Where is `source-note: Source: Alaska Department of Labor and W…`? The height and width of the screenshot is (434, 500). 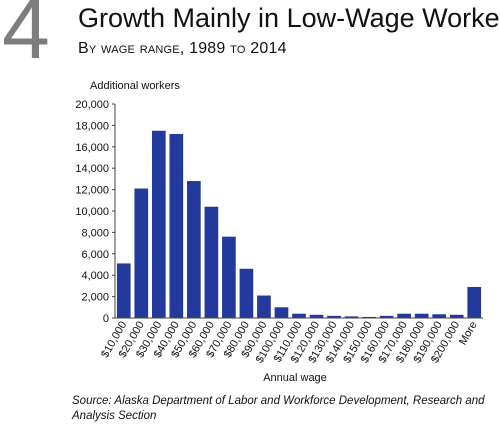 source-note: Source: Alaska Department of Labor and W… is located at coordinates (278, 408).